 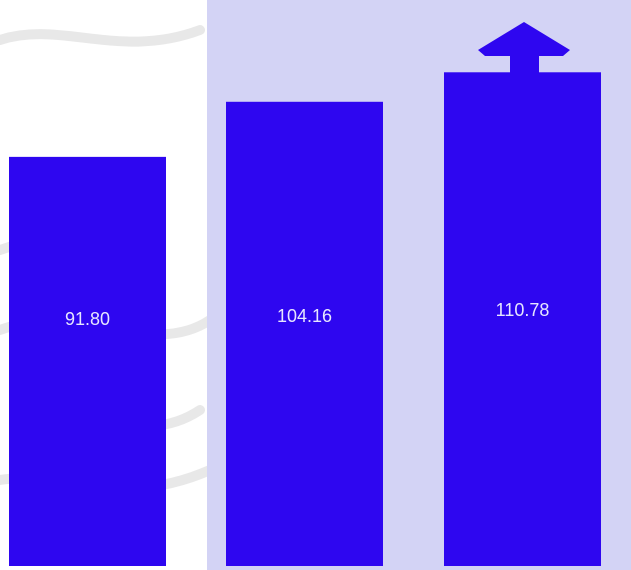 I want to click on bar-value-label-3: 110.78, so click(x=523, y=310).